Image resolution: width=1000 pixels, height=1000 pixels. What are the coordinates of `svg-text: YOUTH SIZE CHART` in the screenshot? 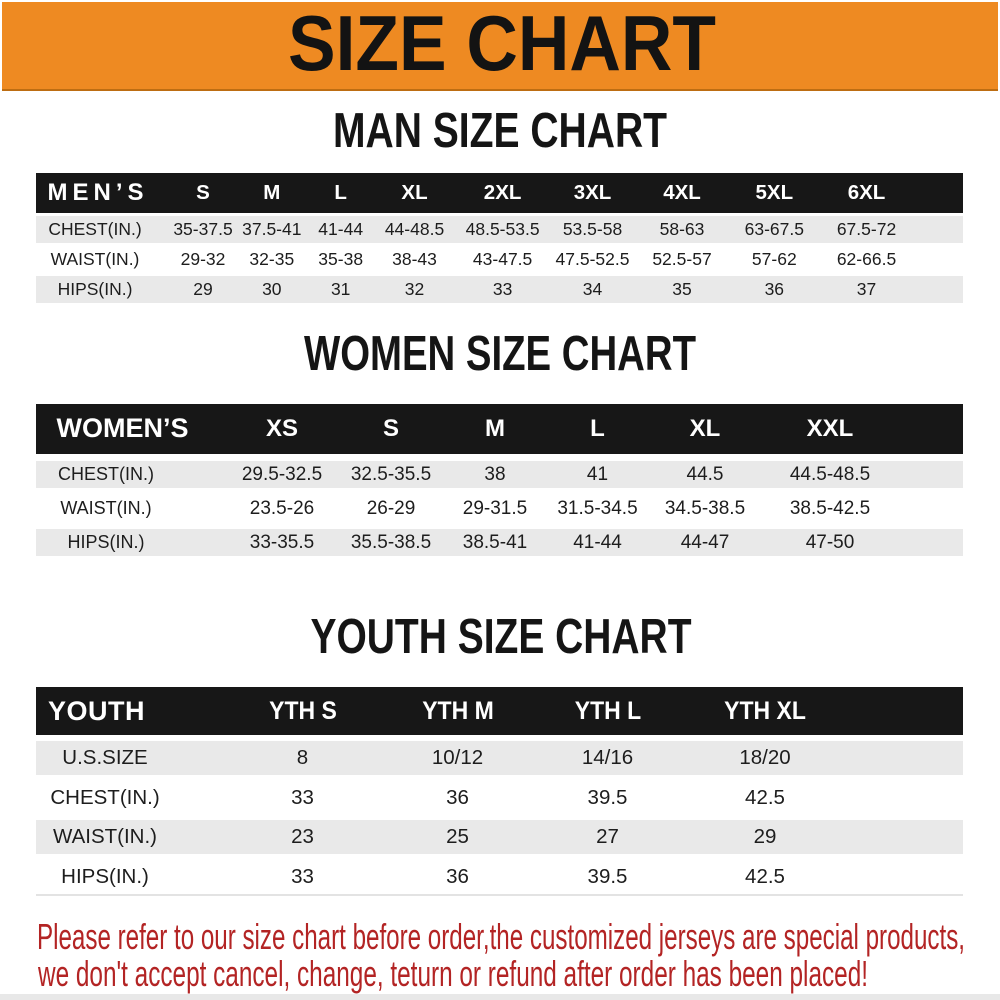 It's located at (501, 637).